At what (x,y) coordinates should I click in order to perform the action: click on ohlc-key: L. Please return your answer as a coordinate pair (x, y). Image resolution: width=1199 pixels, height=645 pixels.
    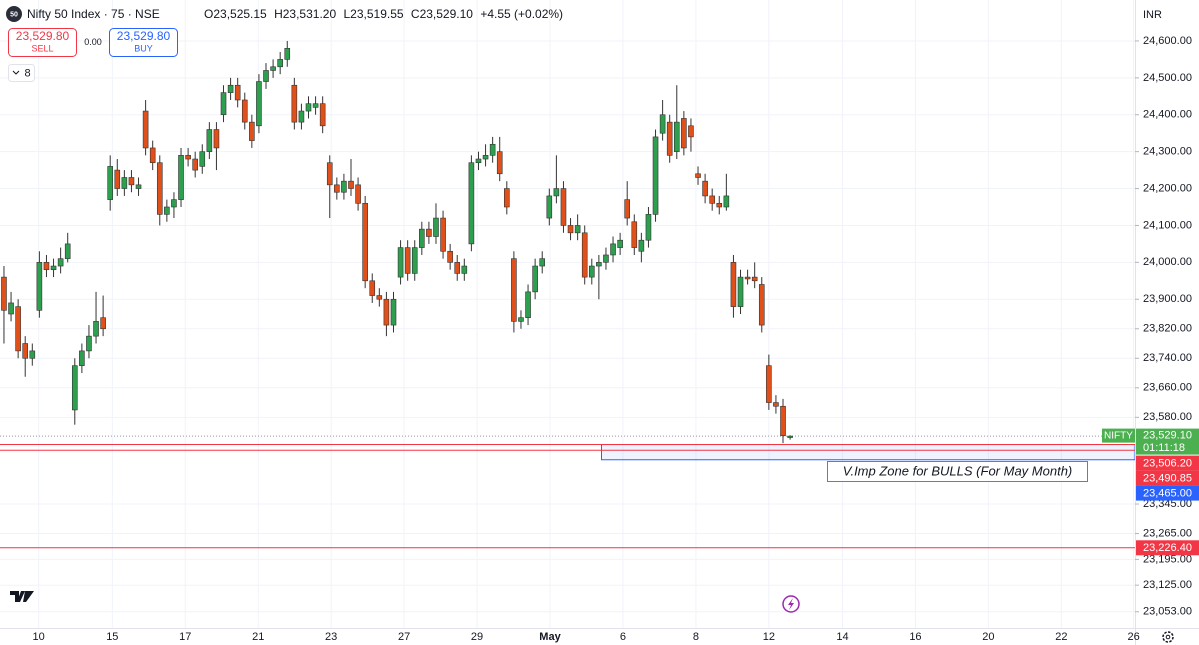
    Looking at the image, I should click on (346, 14).